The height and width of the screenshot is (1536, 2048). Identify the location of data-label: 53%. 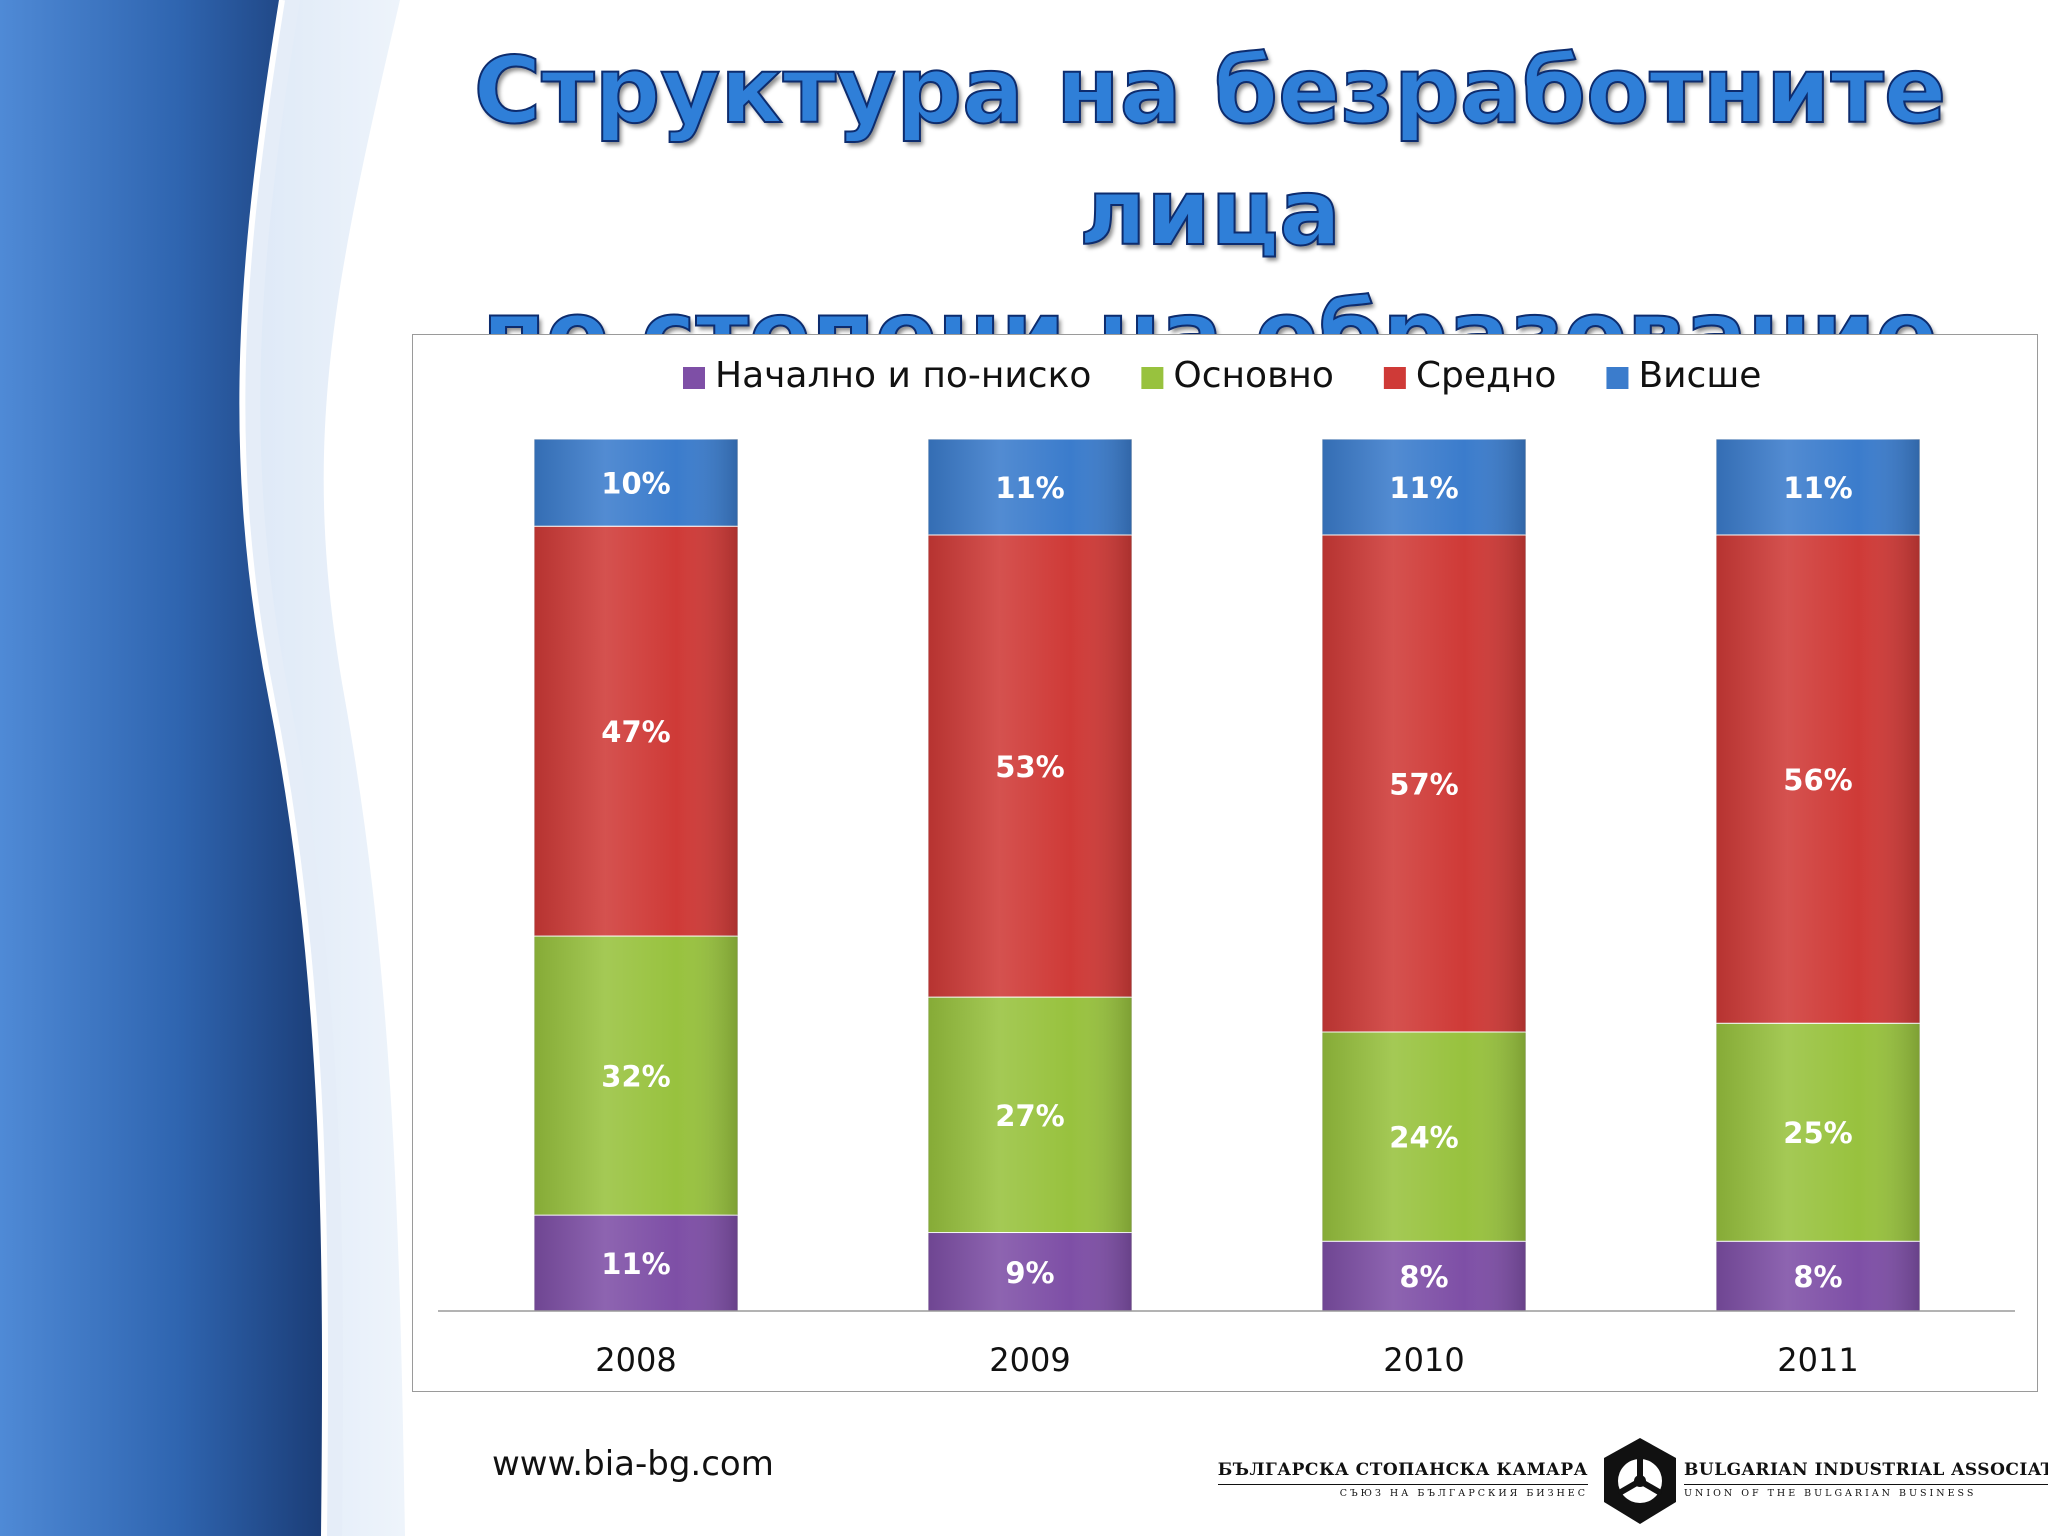
(1029, 767).